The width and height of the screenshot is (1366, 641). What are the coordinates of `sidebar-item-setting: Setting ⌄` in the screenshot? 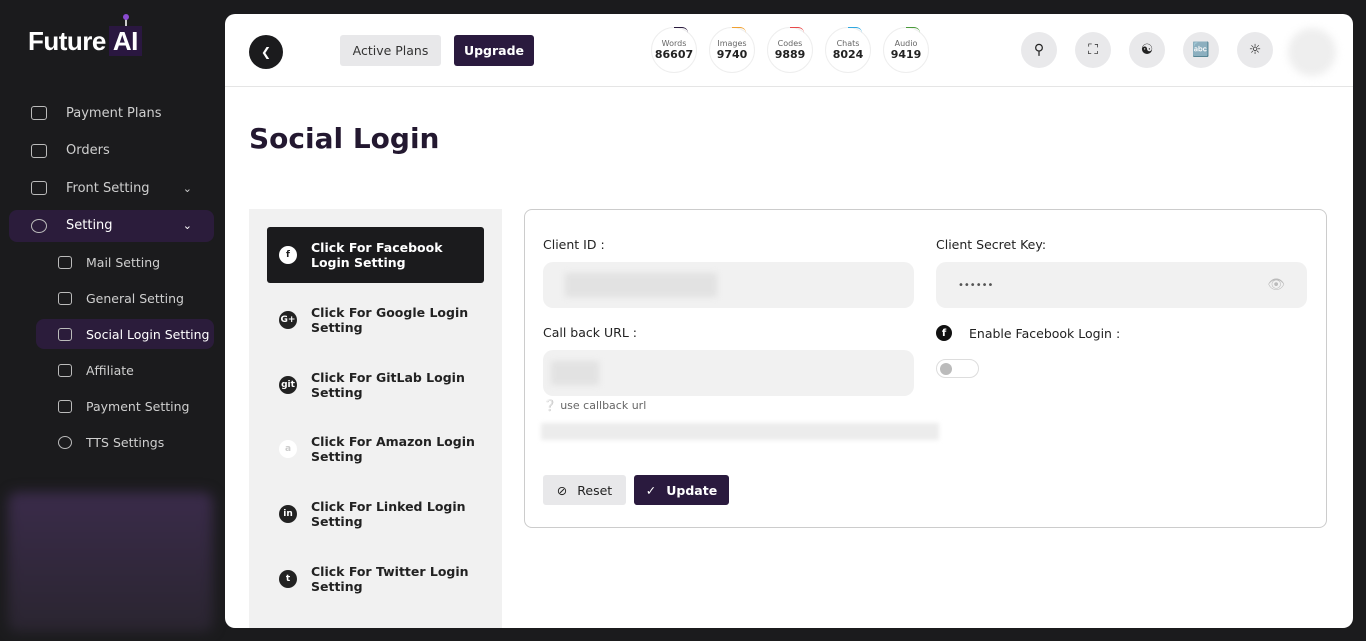 It's located at (111, 225).